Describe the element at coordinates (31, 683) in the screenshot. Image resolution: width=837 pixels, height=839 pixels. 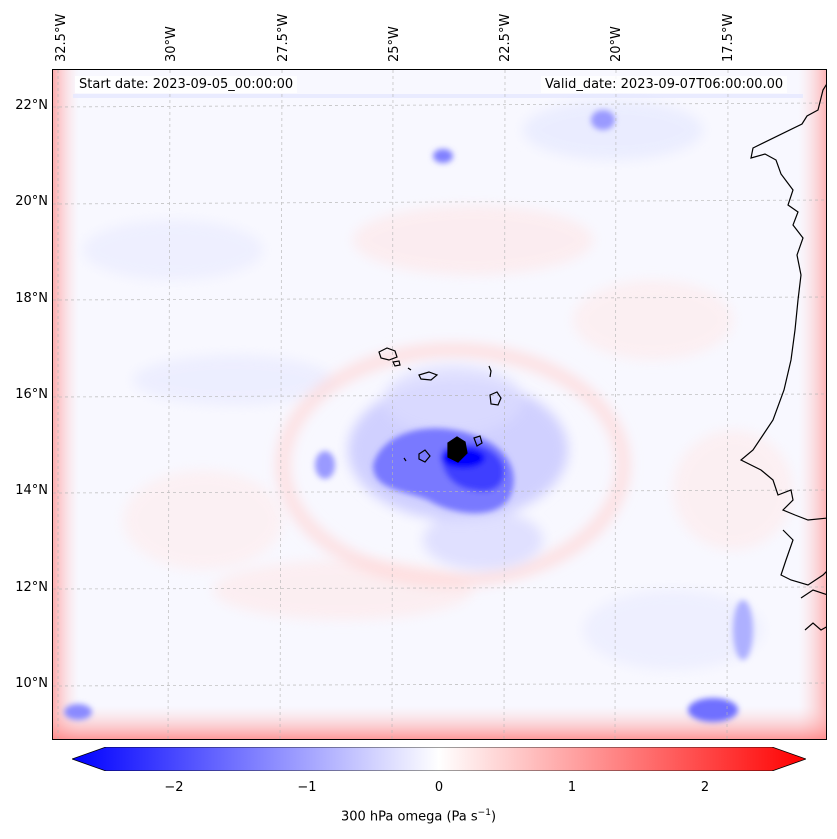
I see `lat-label-10n: 10°N` at that location.